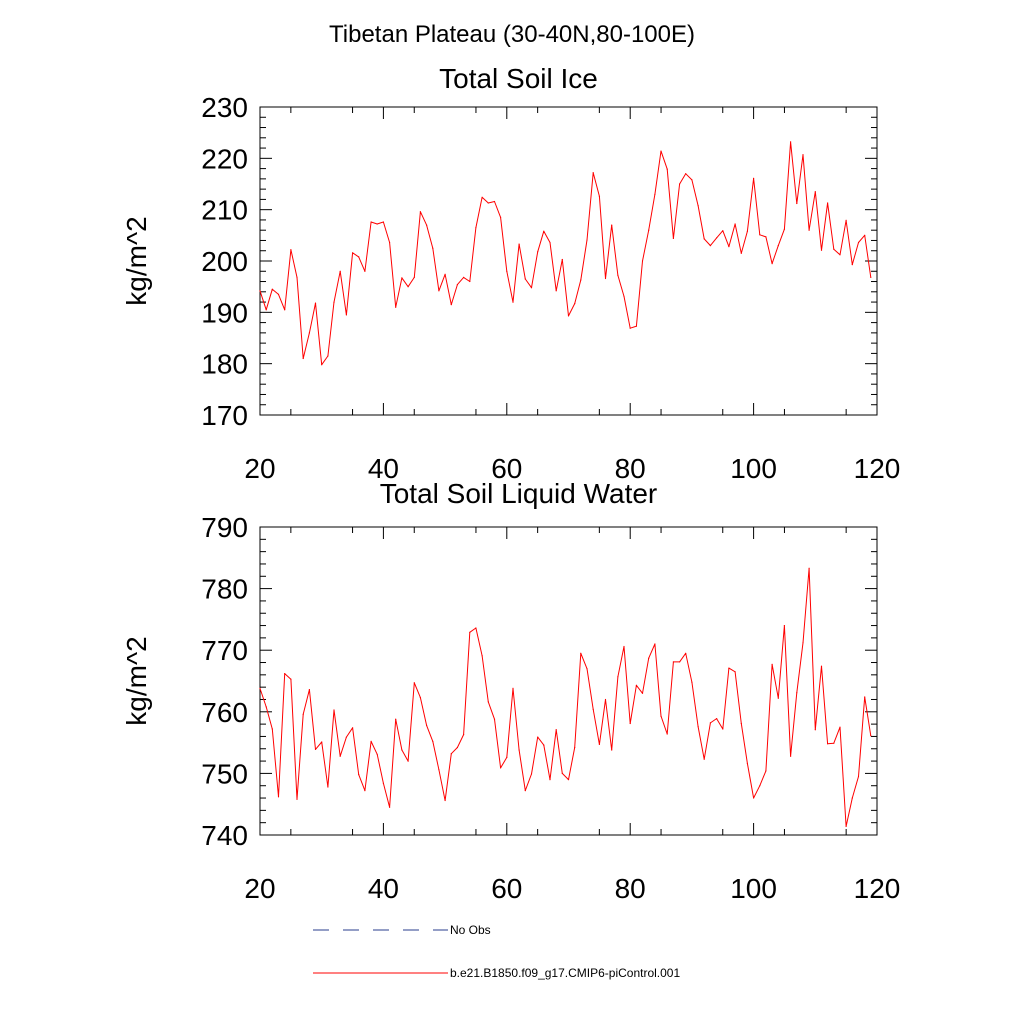 Image resolution: width=1024 pixels, height=1024 pixels. I want to click on series-line-picontrol, so click(565, 253).